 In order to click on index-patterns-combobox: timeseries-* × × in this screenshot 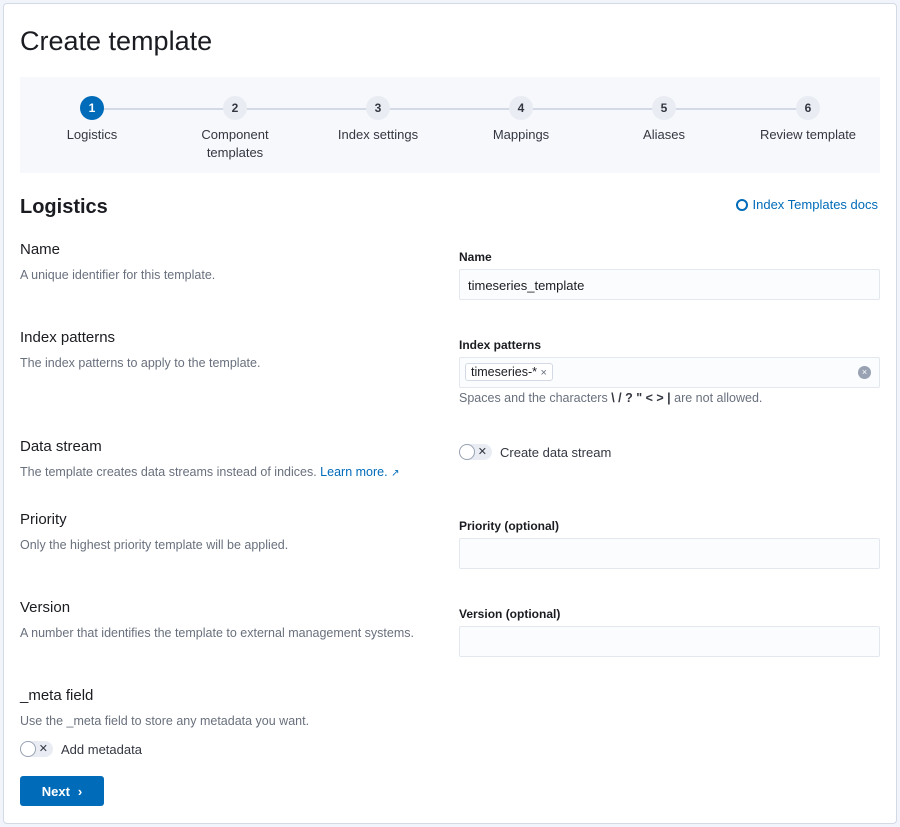, I will do `click(669, 372)`.